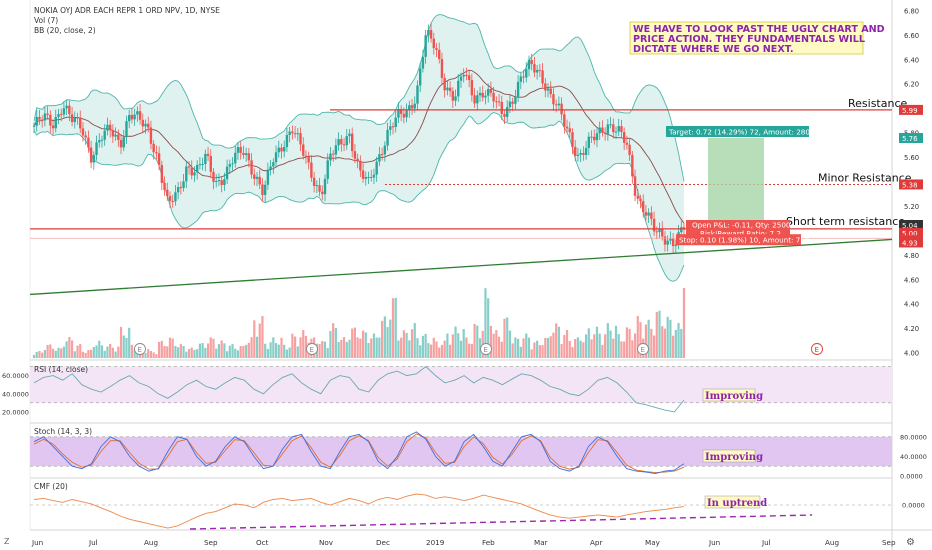 This screenshot has height=550, width=932. What do you see at coordinates (46, 20) in the screenshot?
I see `volume-legend: Vol (7)` at bounding box center [46, 20].